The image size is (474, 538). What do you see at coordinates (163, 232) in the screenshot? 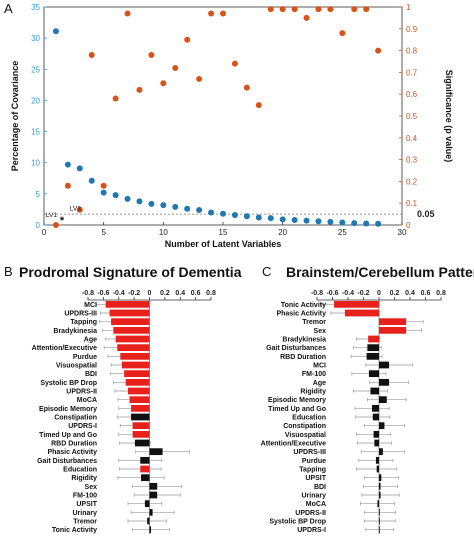
I see `x-tick-label: 10` at bounding box center [163, 232].